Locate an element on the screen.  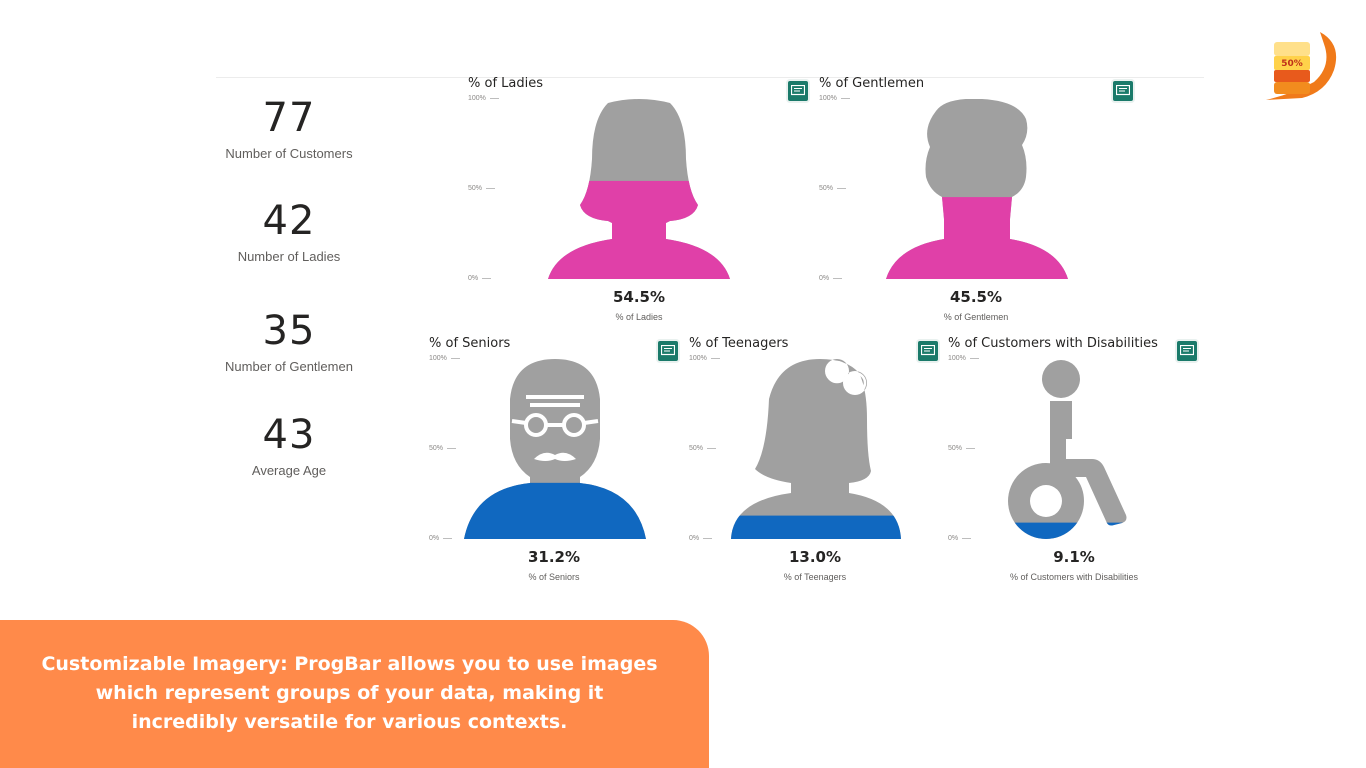
visual-subtitle: % of Gentlemen is located at coordinates (976, 317).